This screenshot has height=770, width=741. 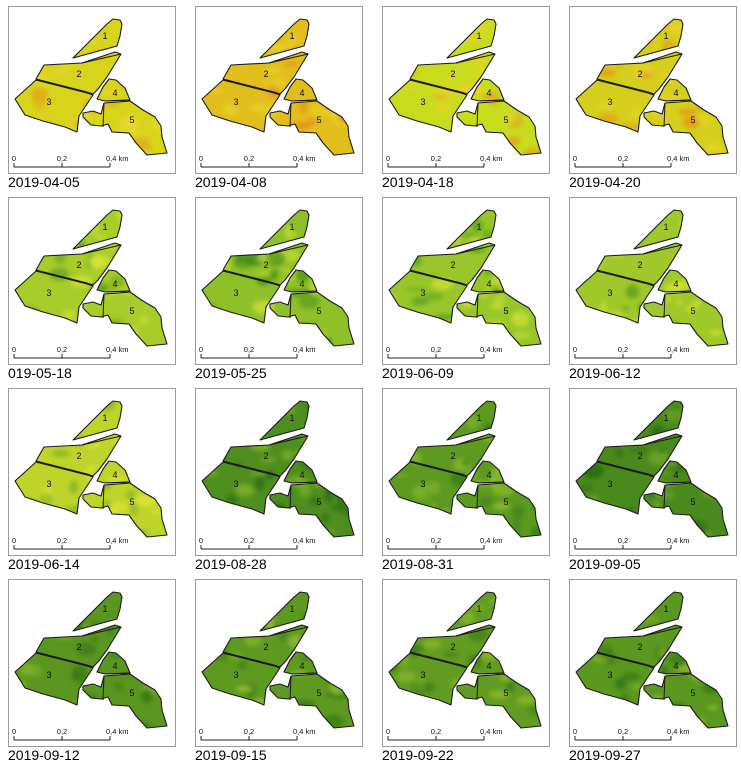 What do you see at coordinates (605, 755) in the screenshot?
I see `acquisition-date: 2019-09-27` at bounding box center [605, 755].